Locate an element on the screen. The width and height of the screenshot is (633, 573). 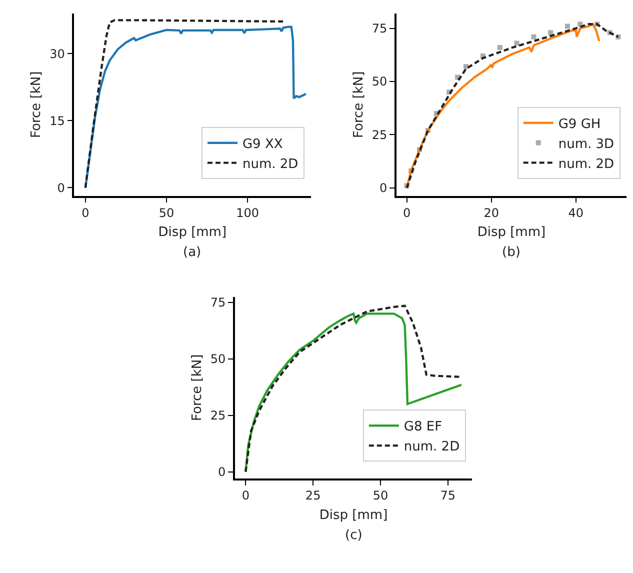
text: (a) is located at coordinates (192, 252).